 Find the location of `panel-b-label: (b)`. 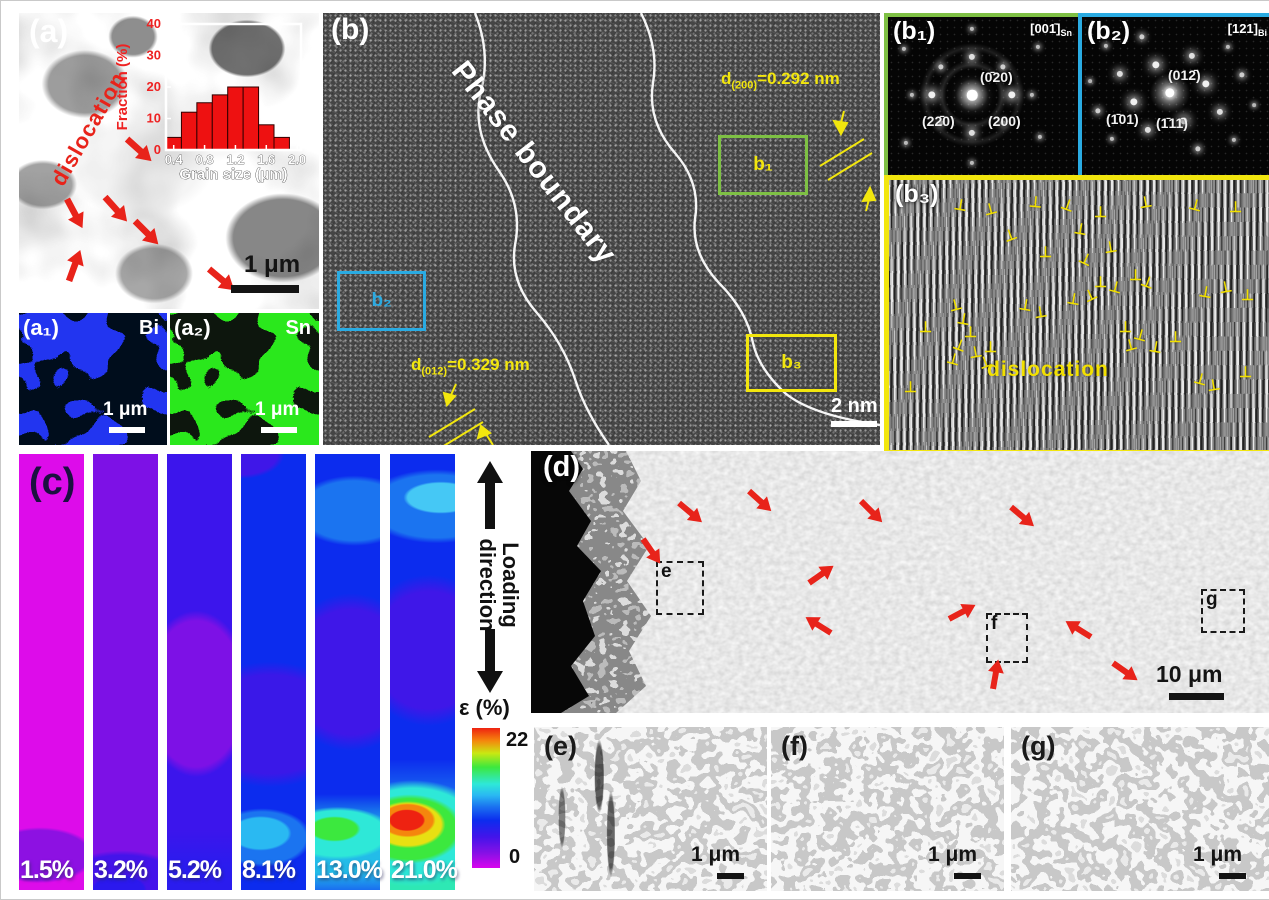

panel-b-label: (b) is located at coordinates (350, 29).